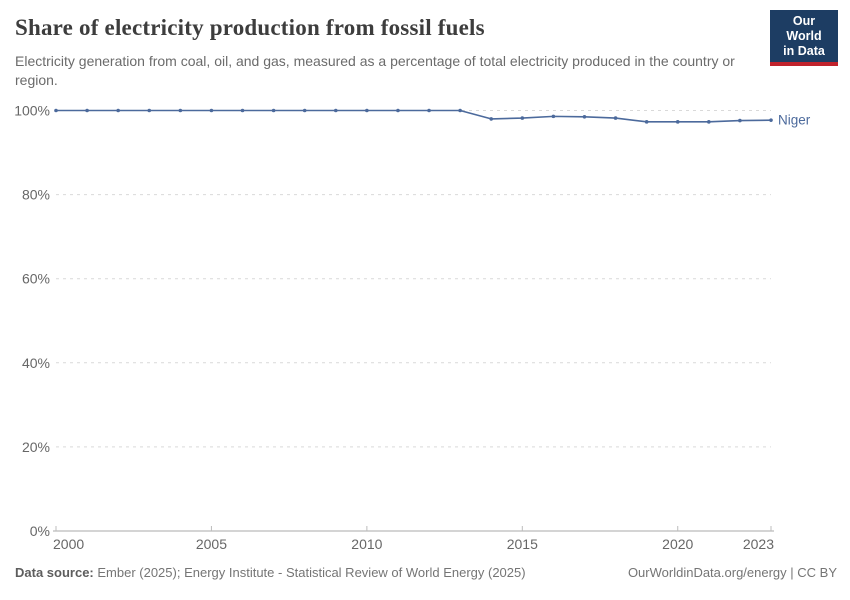 This screenshot has height=600, width=850. What do you see at coordinates (460, 110) in the screenshot?
I see `data-point-2013` at bounding box center [460, 110].